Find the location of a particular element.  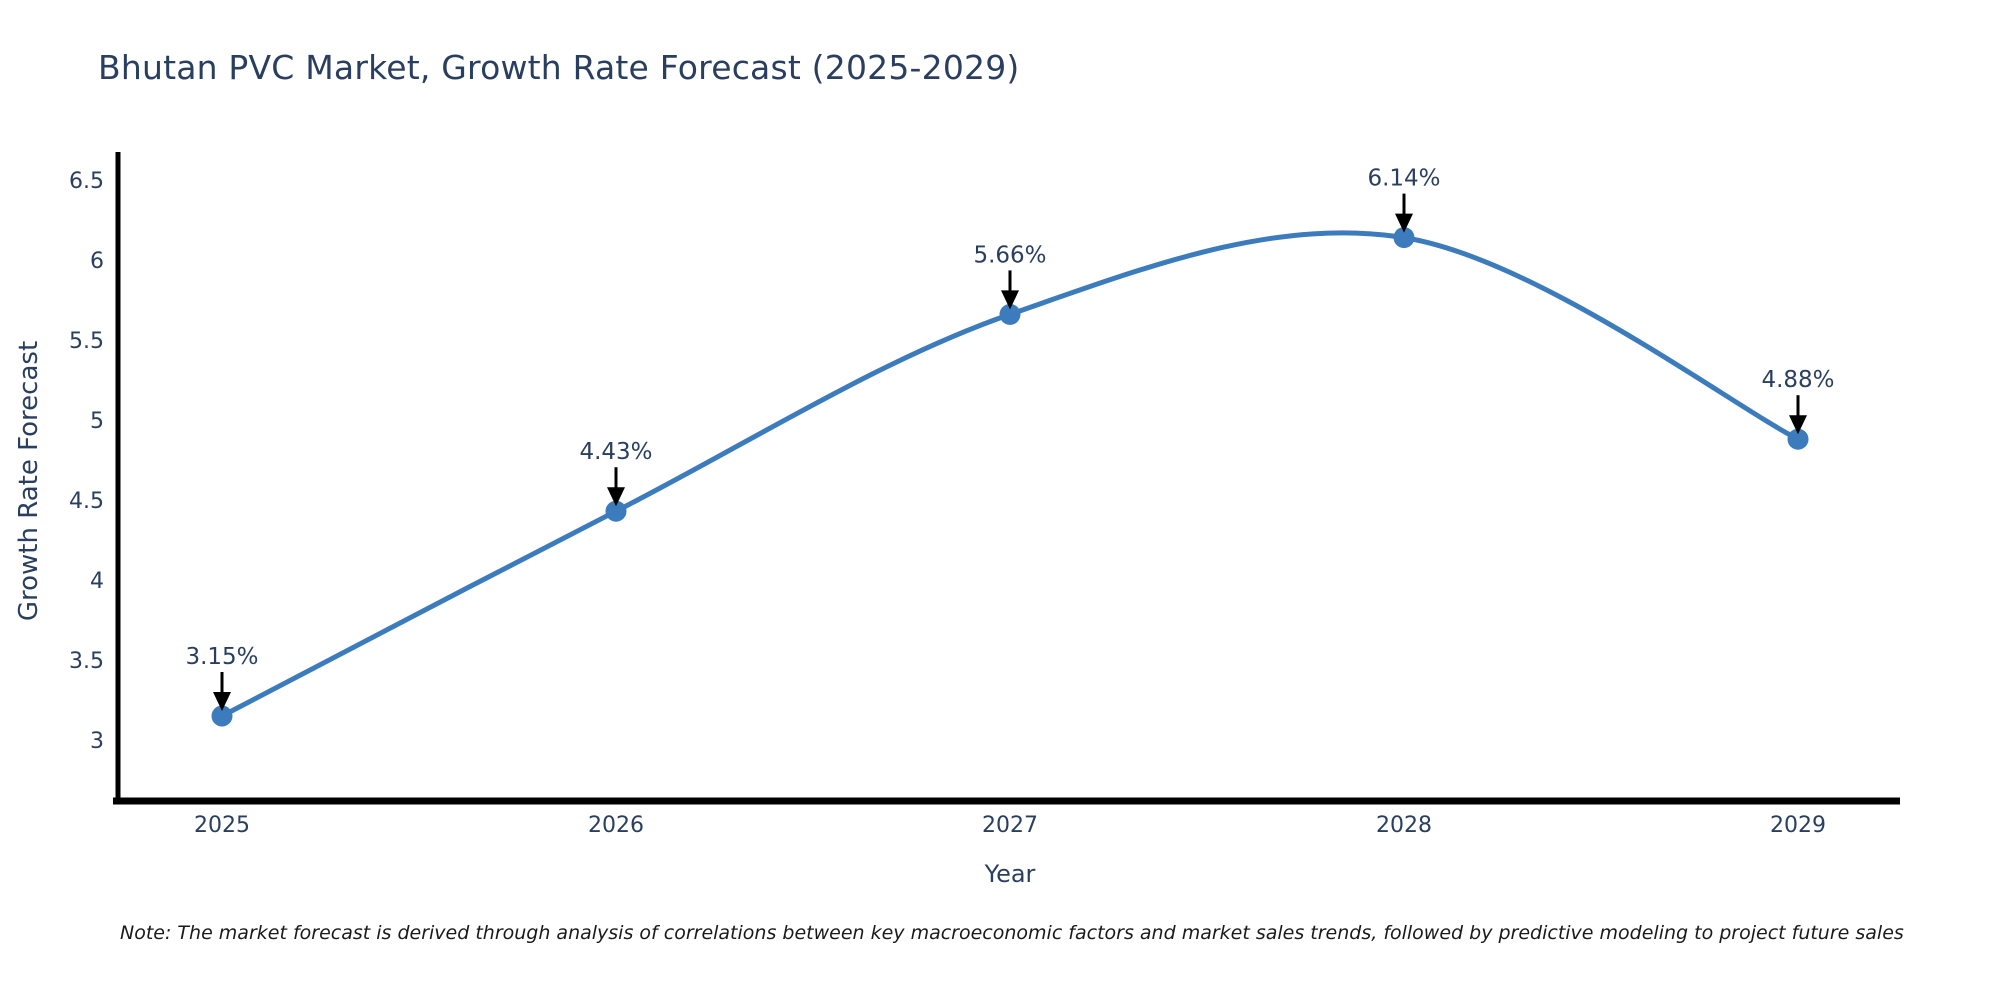

annotation-label: 4.43% is located at coordinates (615, 452).